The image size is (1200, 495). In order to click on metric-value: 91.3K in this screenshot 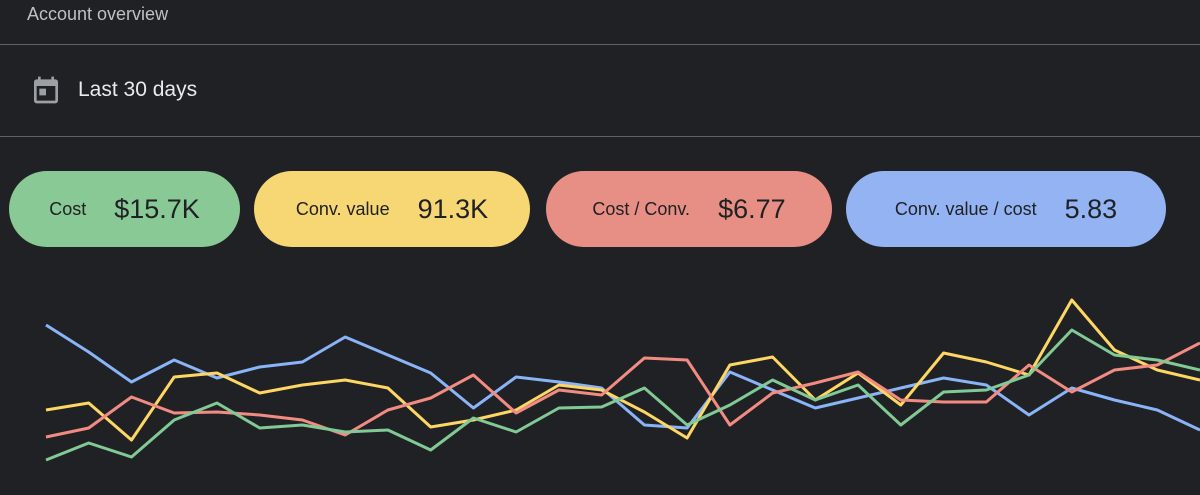, I will do `click(453, 208)`.